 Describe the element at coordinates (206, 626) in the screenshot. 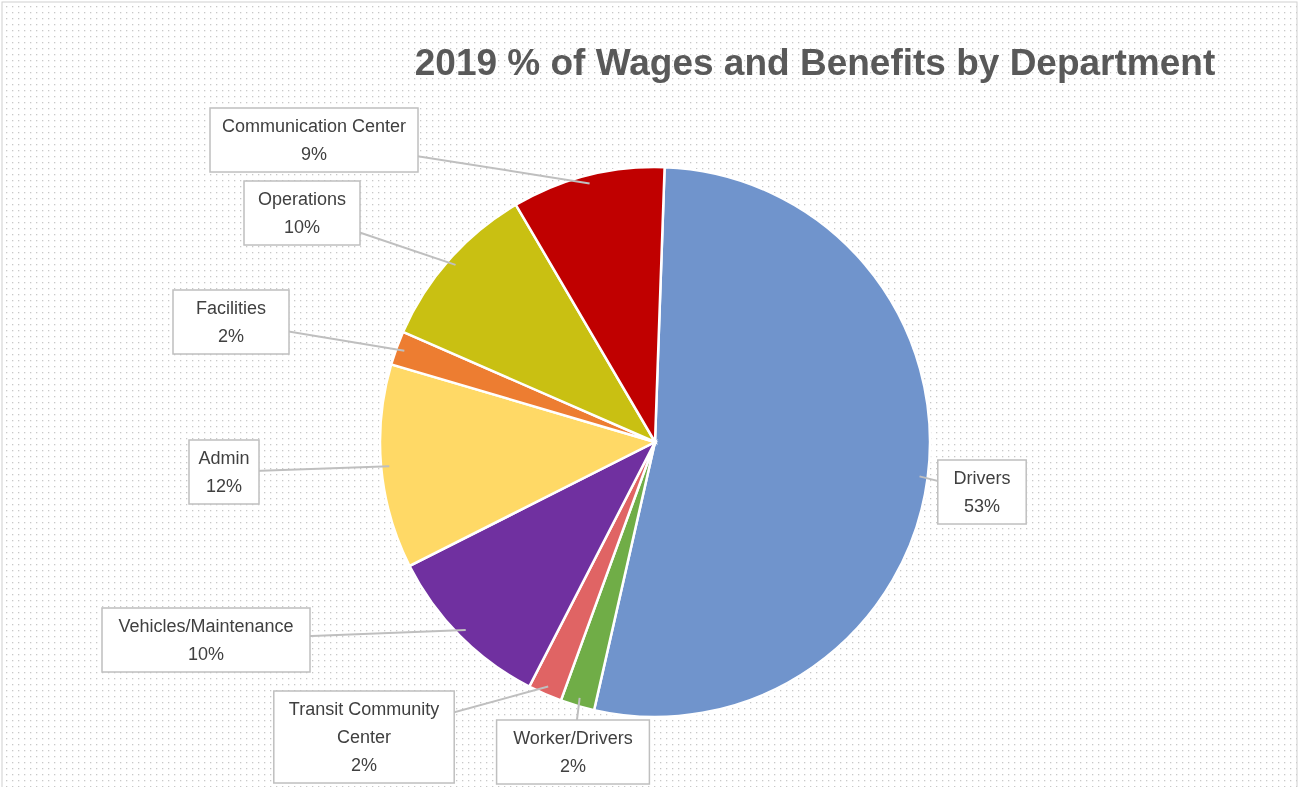

I see `slice-label: Vehicles/Maintenance` at that location.